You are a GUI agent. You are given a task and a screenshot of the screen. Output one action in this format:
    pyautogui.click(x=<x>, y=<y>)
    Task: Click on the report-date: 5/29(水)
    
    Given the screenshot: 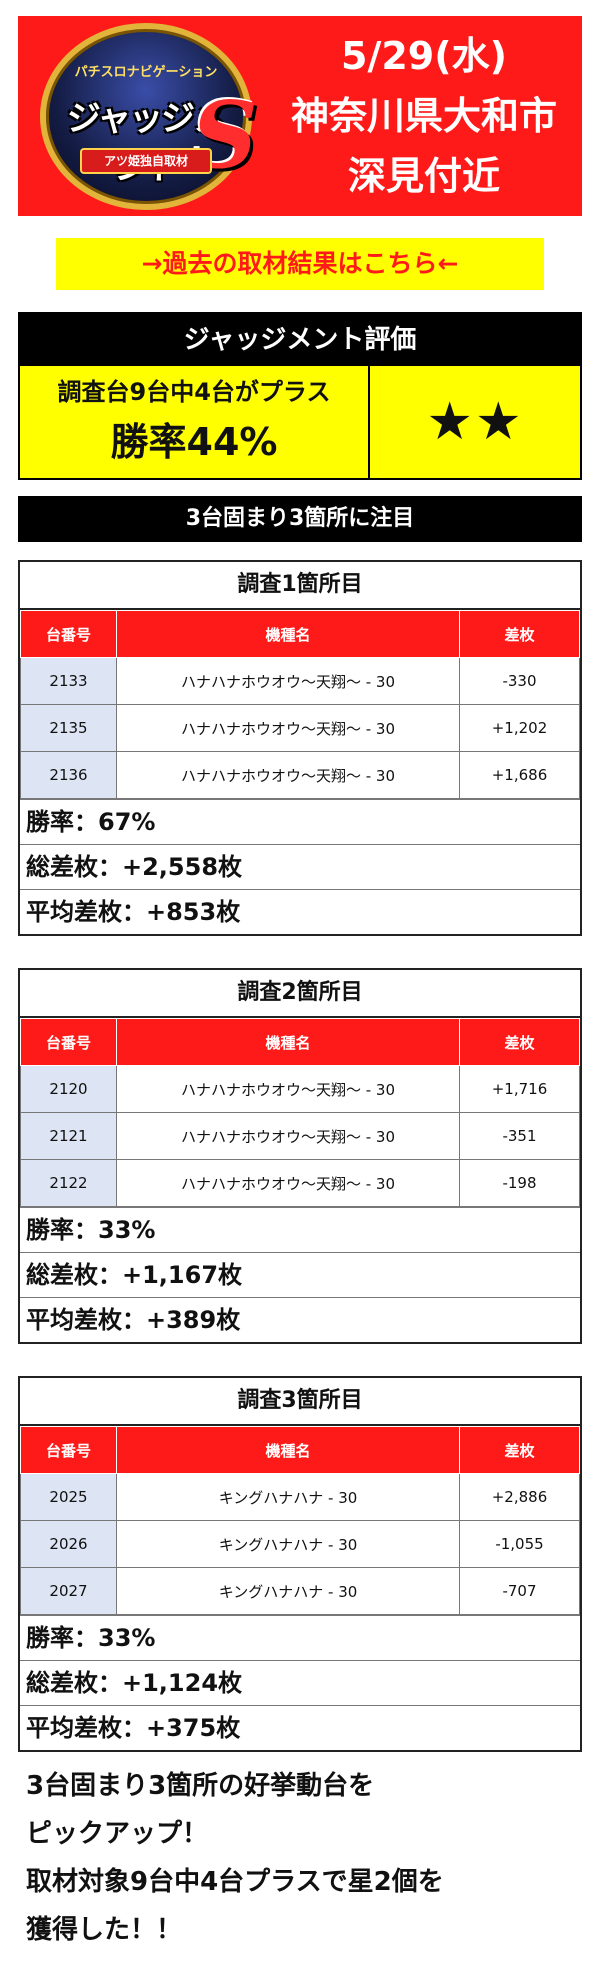 What is the action you would take?
    pyautogui.click(x=424, y=56)
    